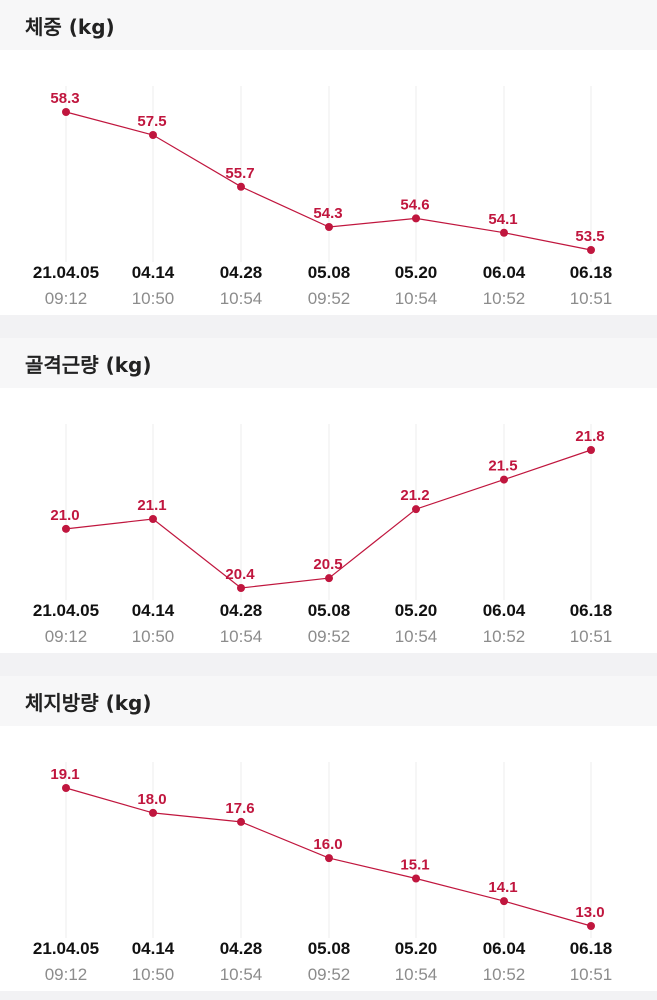 The height and width of the screenshot is (1000, 657). What do you see at coordinates (328, 363) in the screenshot?
I see `muscle-header: 골격근량 (kg)` at bounding box center [328, 363].